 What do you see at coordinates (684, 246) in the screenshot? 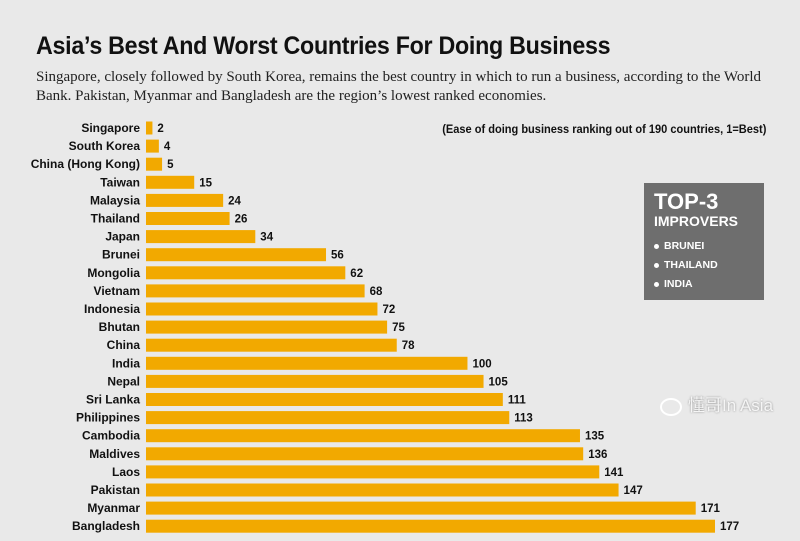
I see `improver-label: BRUNEI` at bounding box center [684, 246].